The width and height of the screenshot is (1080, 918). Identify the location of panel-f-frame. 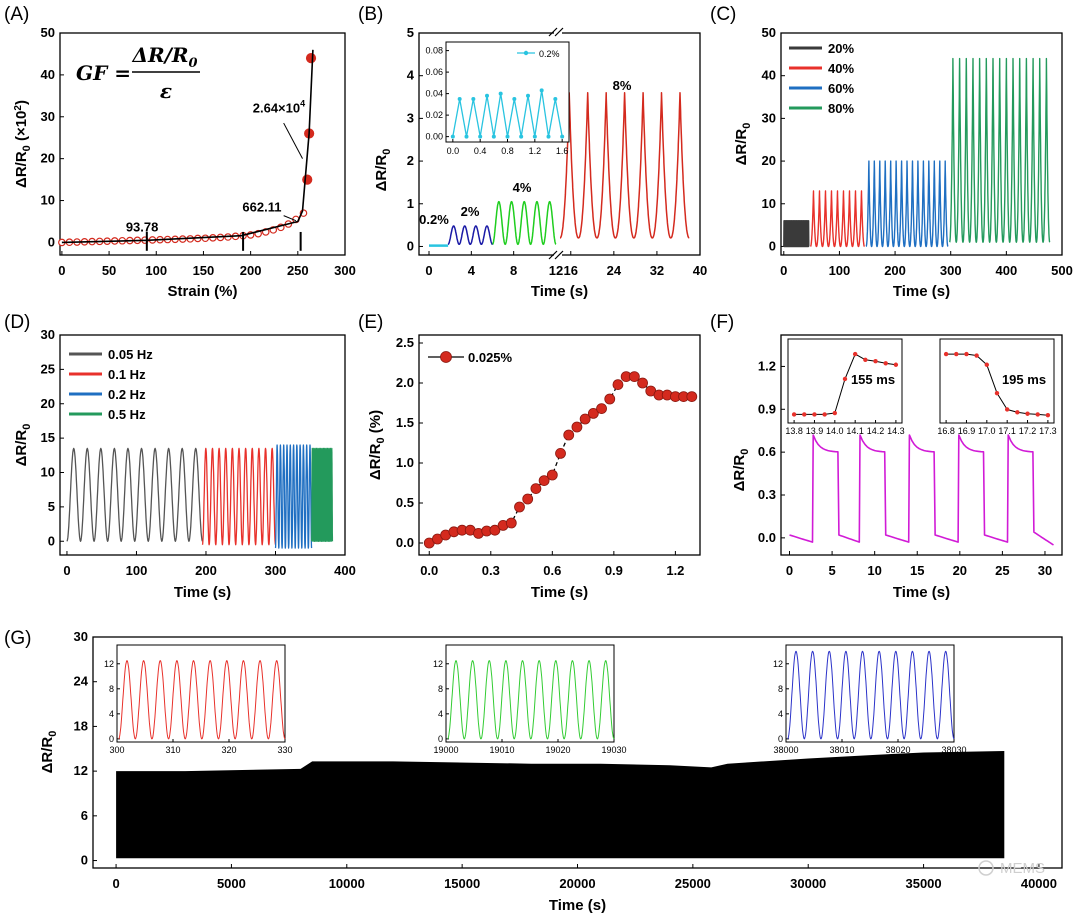
(921, 445).